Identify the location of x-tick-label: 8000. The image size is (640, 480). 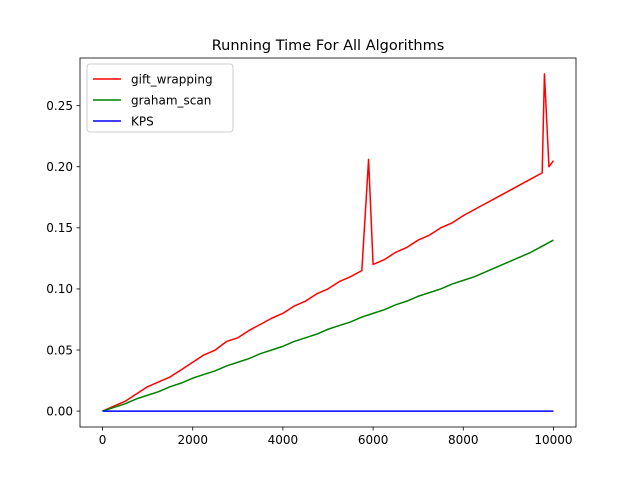
(463, 440).